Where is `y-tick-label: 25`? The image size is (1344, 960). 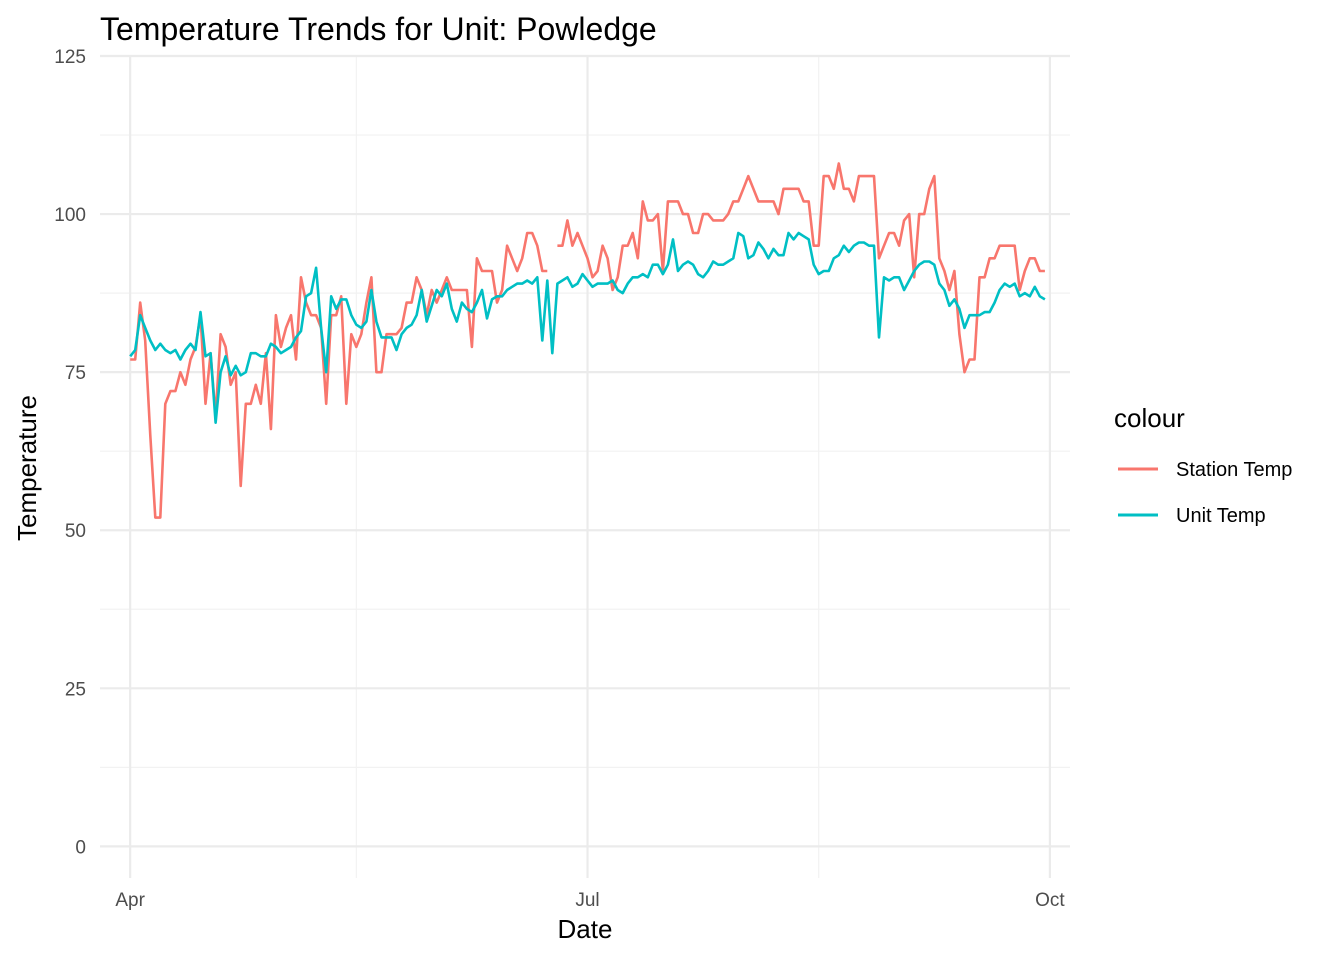 y-tick-label: 25 is located at coordinates (75, 689).